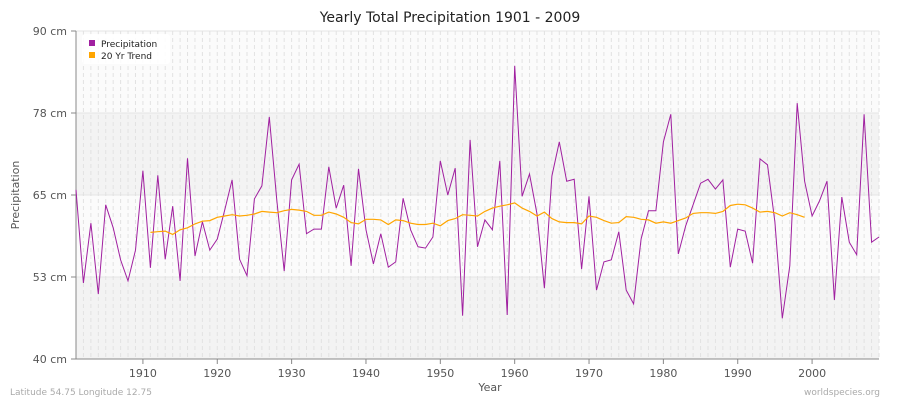 The image size is (900, 404). What do you see at coordinates (738, 373) in the screenshot?
I see `x-tick-label: 1990` at bounding box center [738, 373].